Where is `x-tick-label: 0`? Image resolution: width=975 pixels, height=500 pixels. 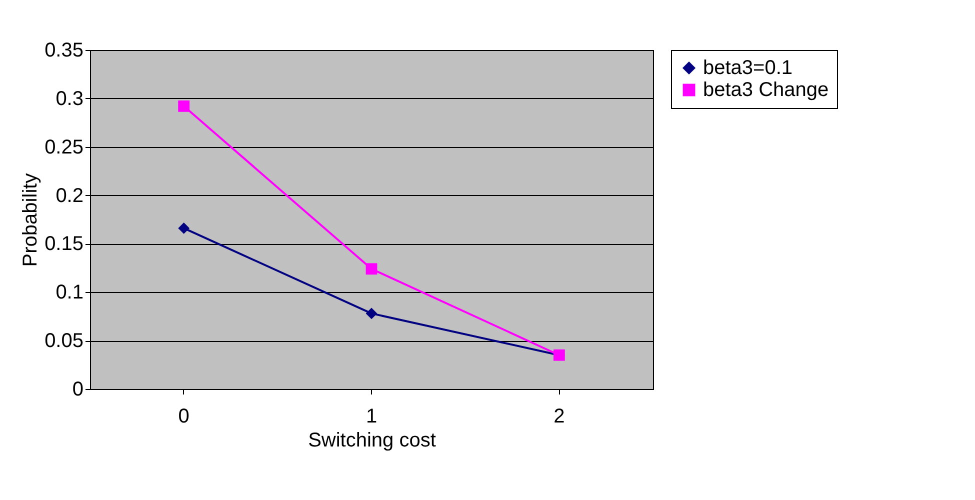 x-tick-label: 0 is located at coordinates (184, 417).